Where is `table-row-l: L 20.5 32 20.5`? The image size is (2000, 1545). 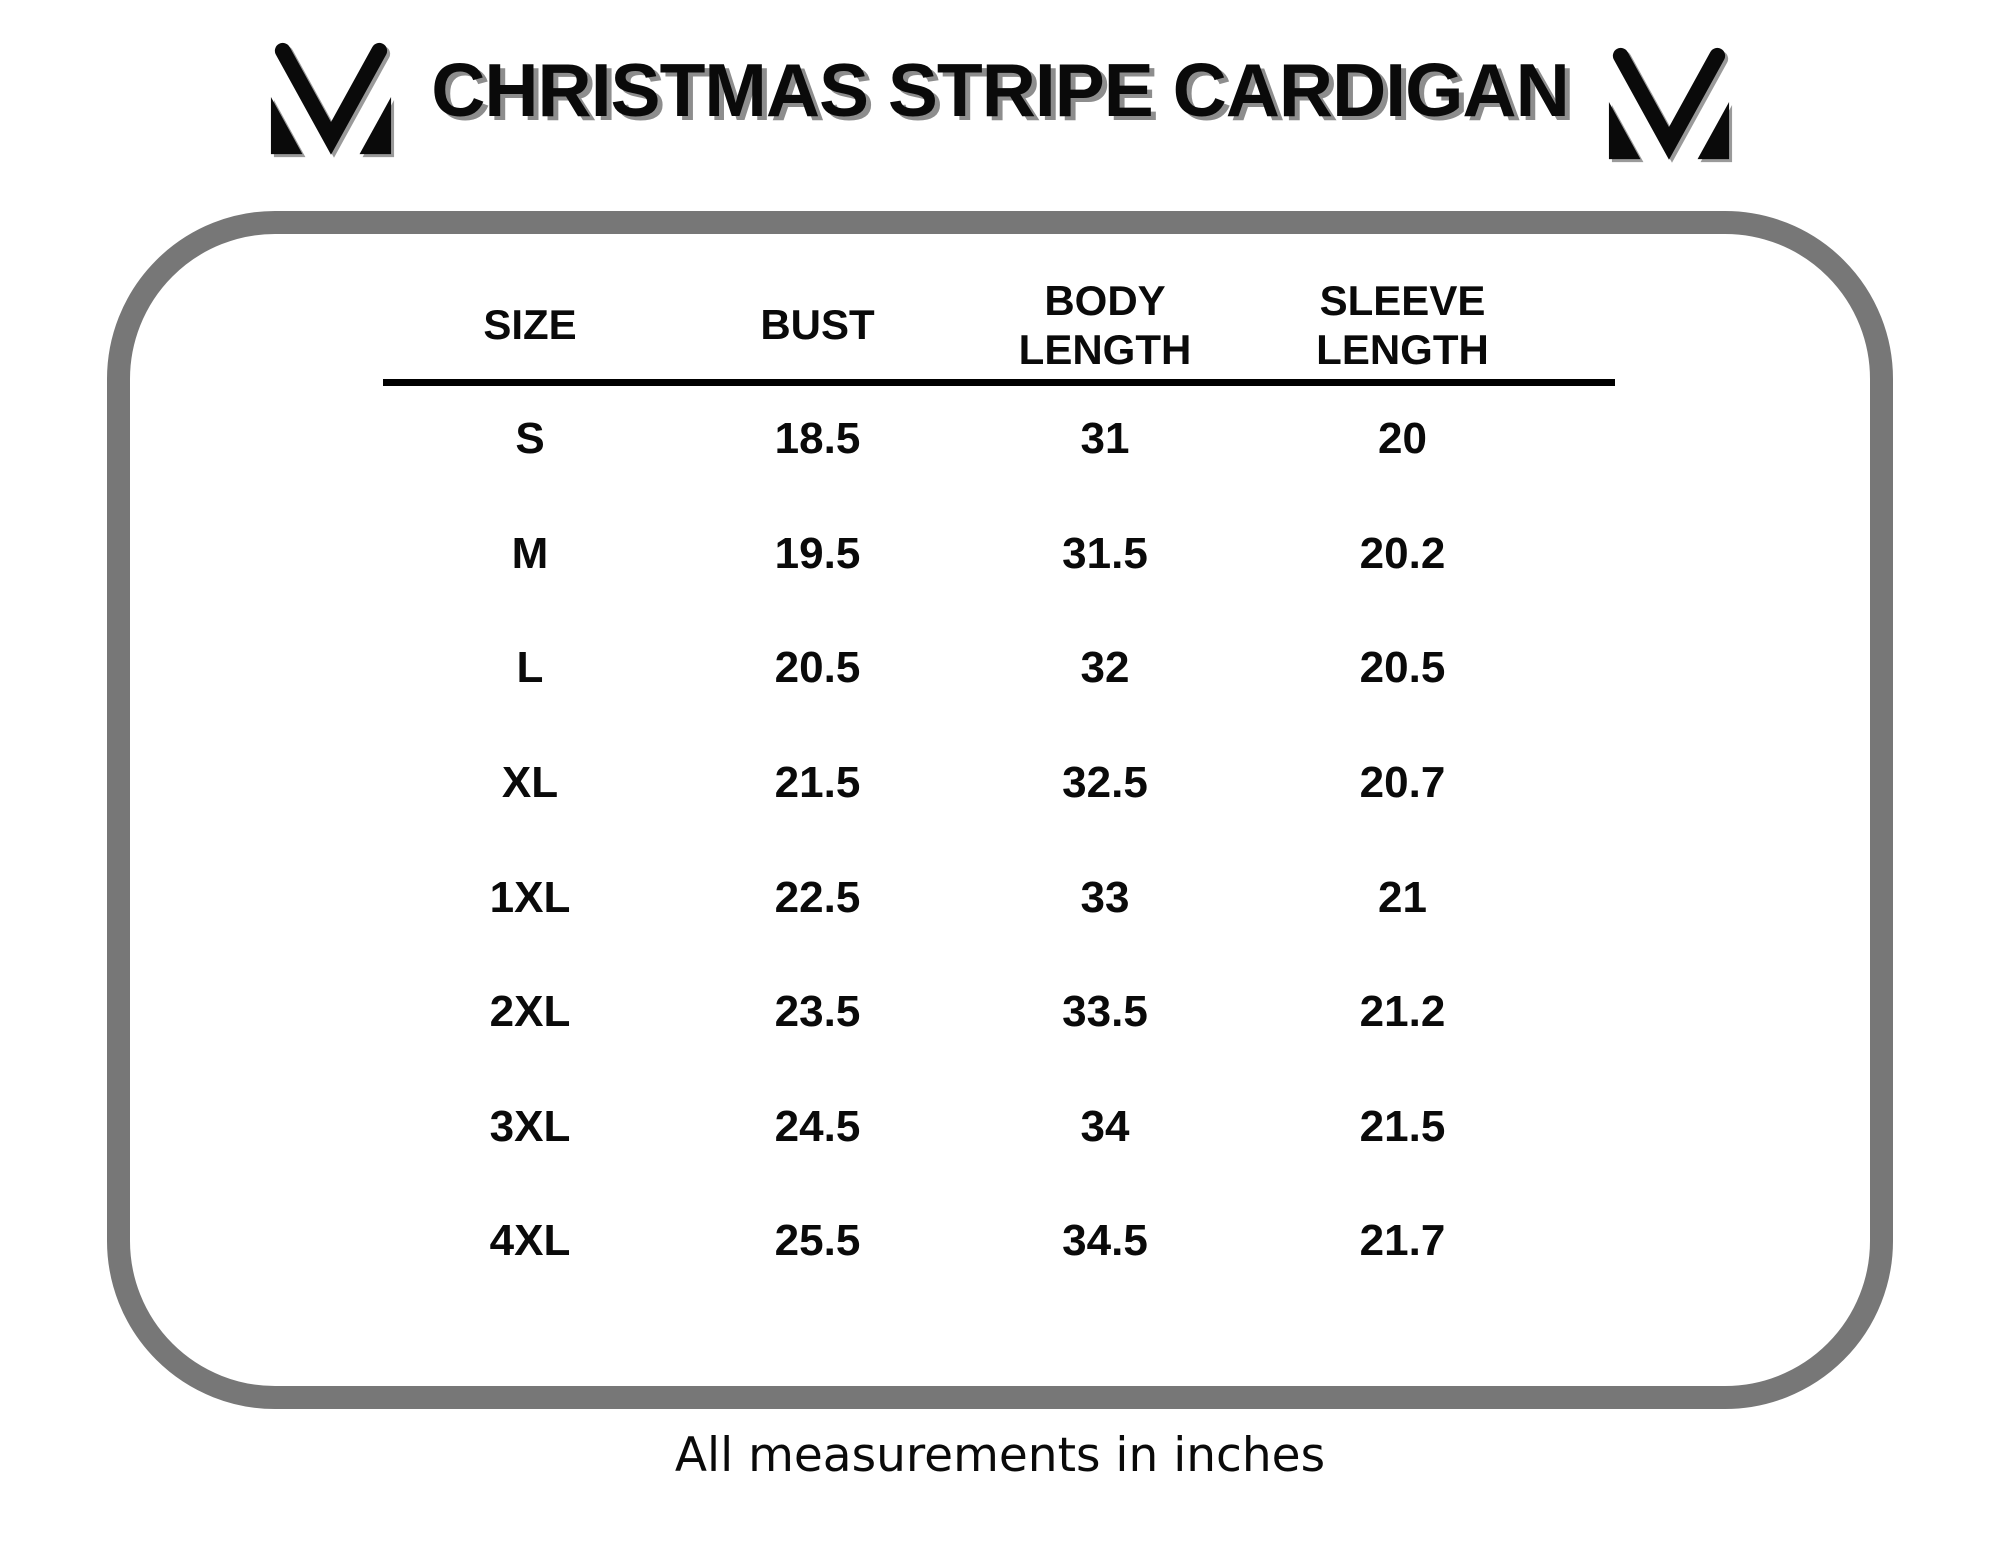 table-row-l: L 20.5 32 20.5 is located at coordinates (970, 668).